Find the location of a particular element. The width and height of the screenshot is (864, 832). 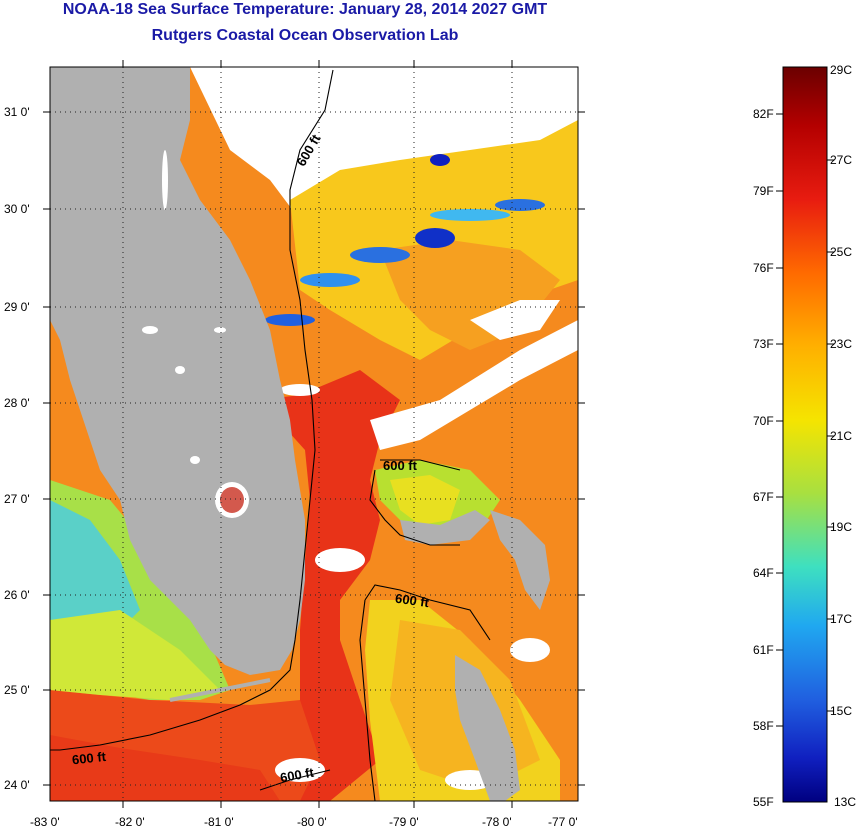

lon-label-80: -80 0' is located at coordinates (312, 822).